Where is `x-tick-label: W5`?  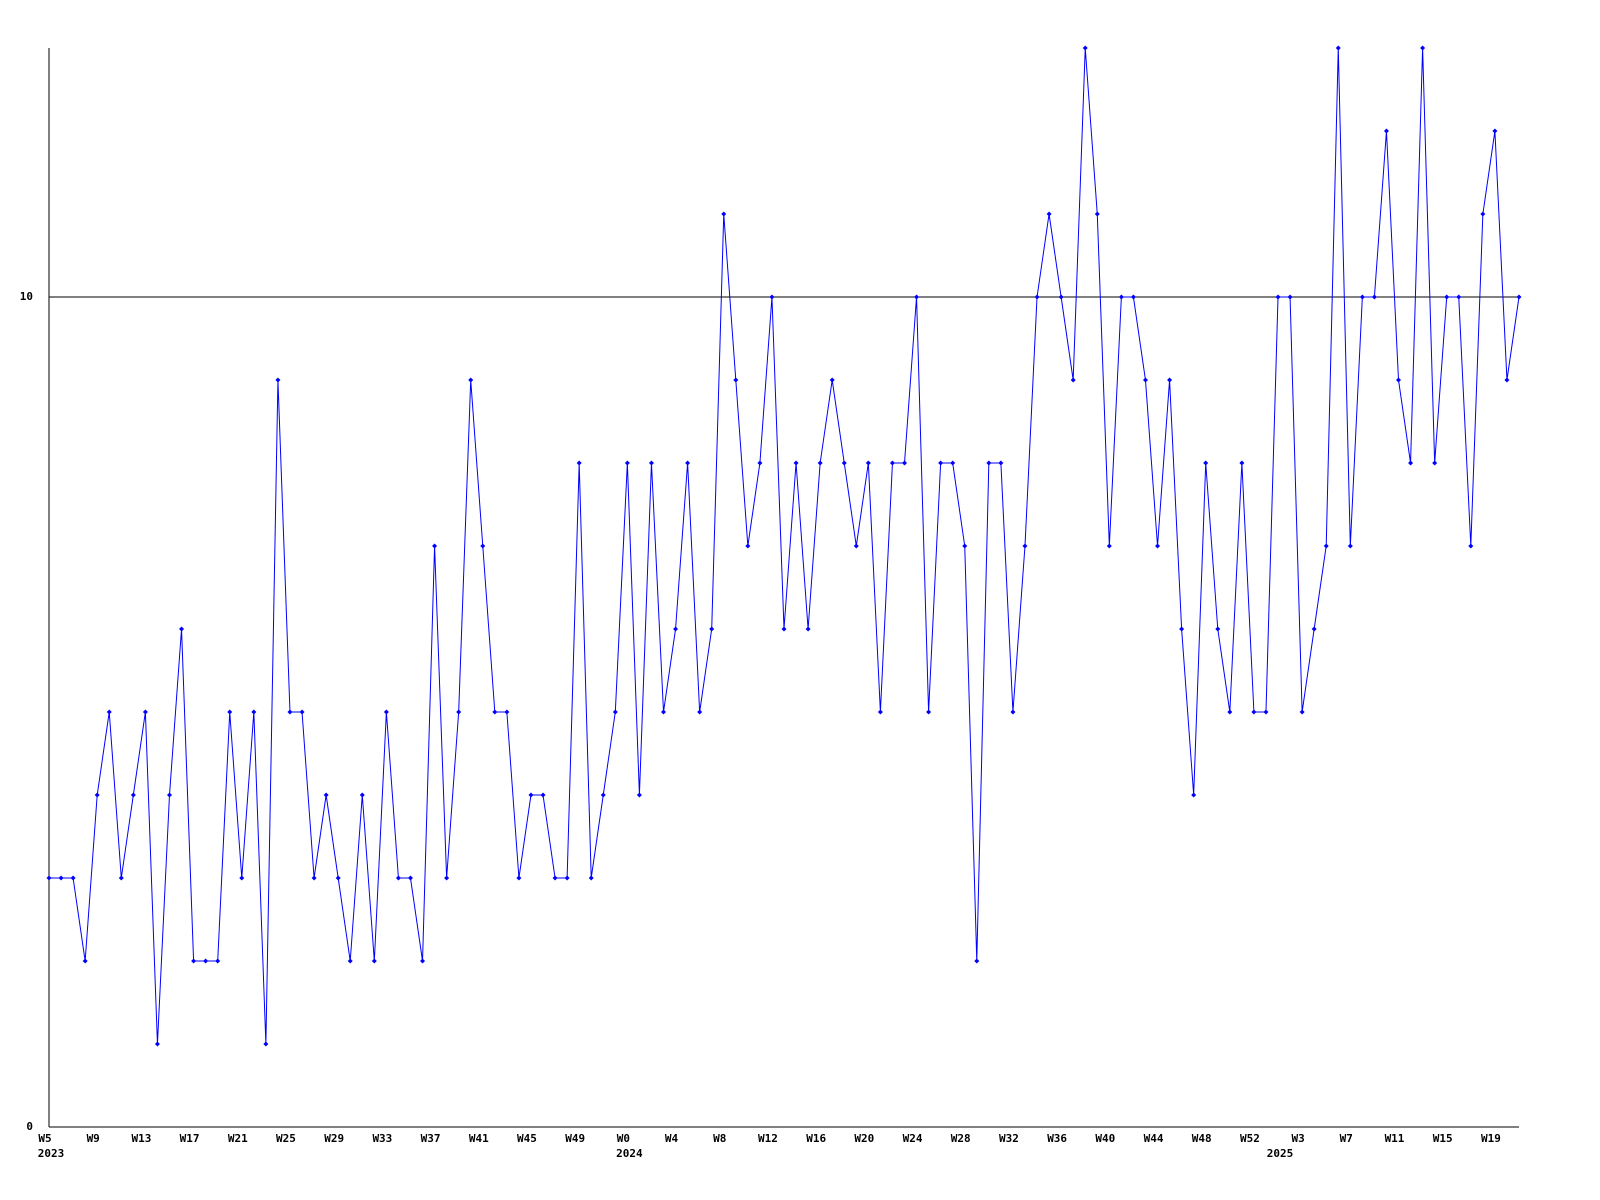
x-tick-label: W5 is located at coordinates (44, 1138).